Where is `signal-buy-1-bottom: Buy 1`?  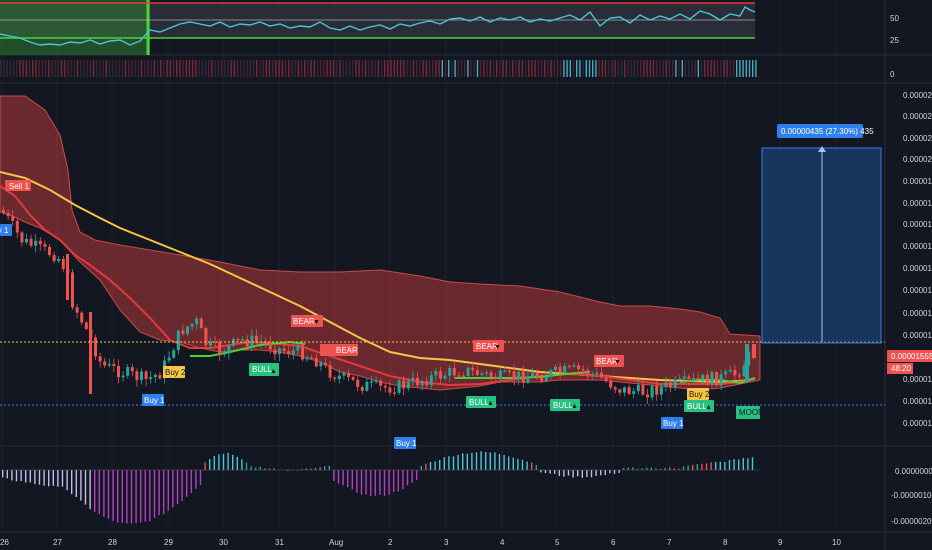
signal-buy-1-bottom: Buy 1 is located at coordinates (405, 443).